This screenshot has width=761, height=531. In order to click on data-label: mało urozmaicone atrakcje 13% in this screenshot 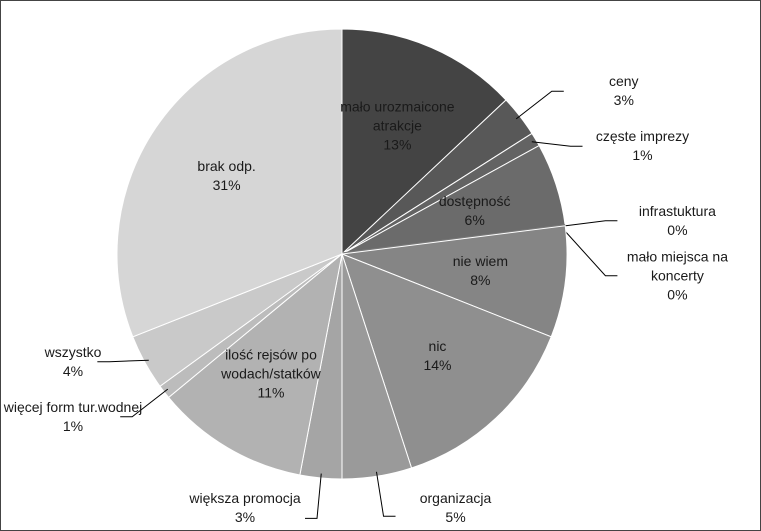, I will do `click(397, 125)`.